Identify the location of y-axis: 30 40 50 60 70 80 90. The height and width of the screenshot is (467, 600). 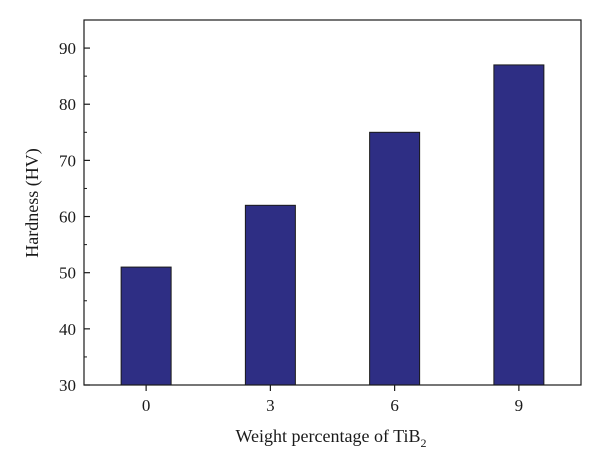
(74, 207).